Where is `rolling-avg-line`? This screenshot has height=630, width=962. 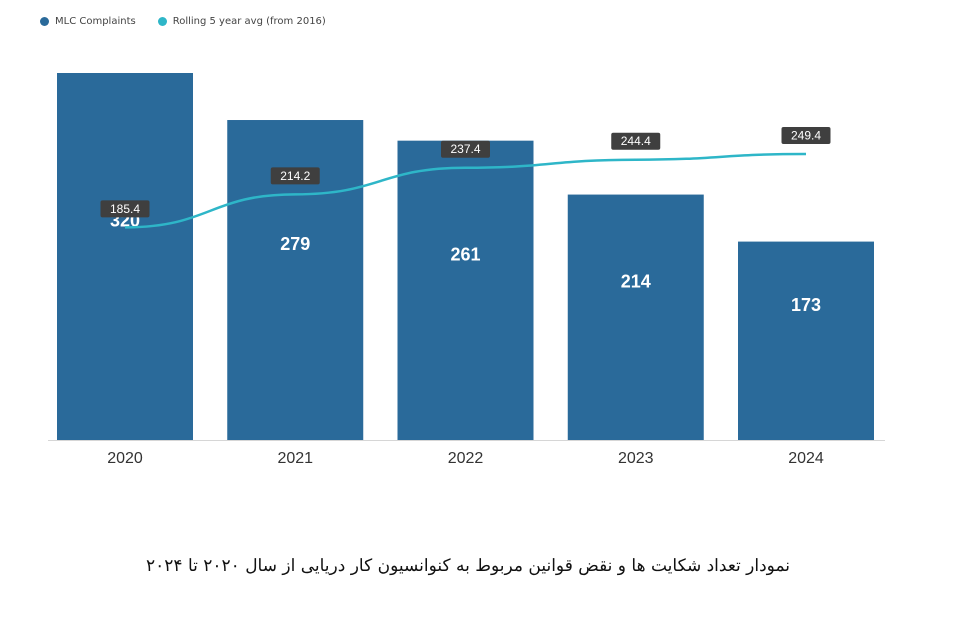 rolling-avg-line is located at coordinates (465, 190).